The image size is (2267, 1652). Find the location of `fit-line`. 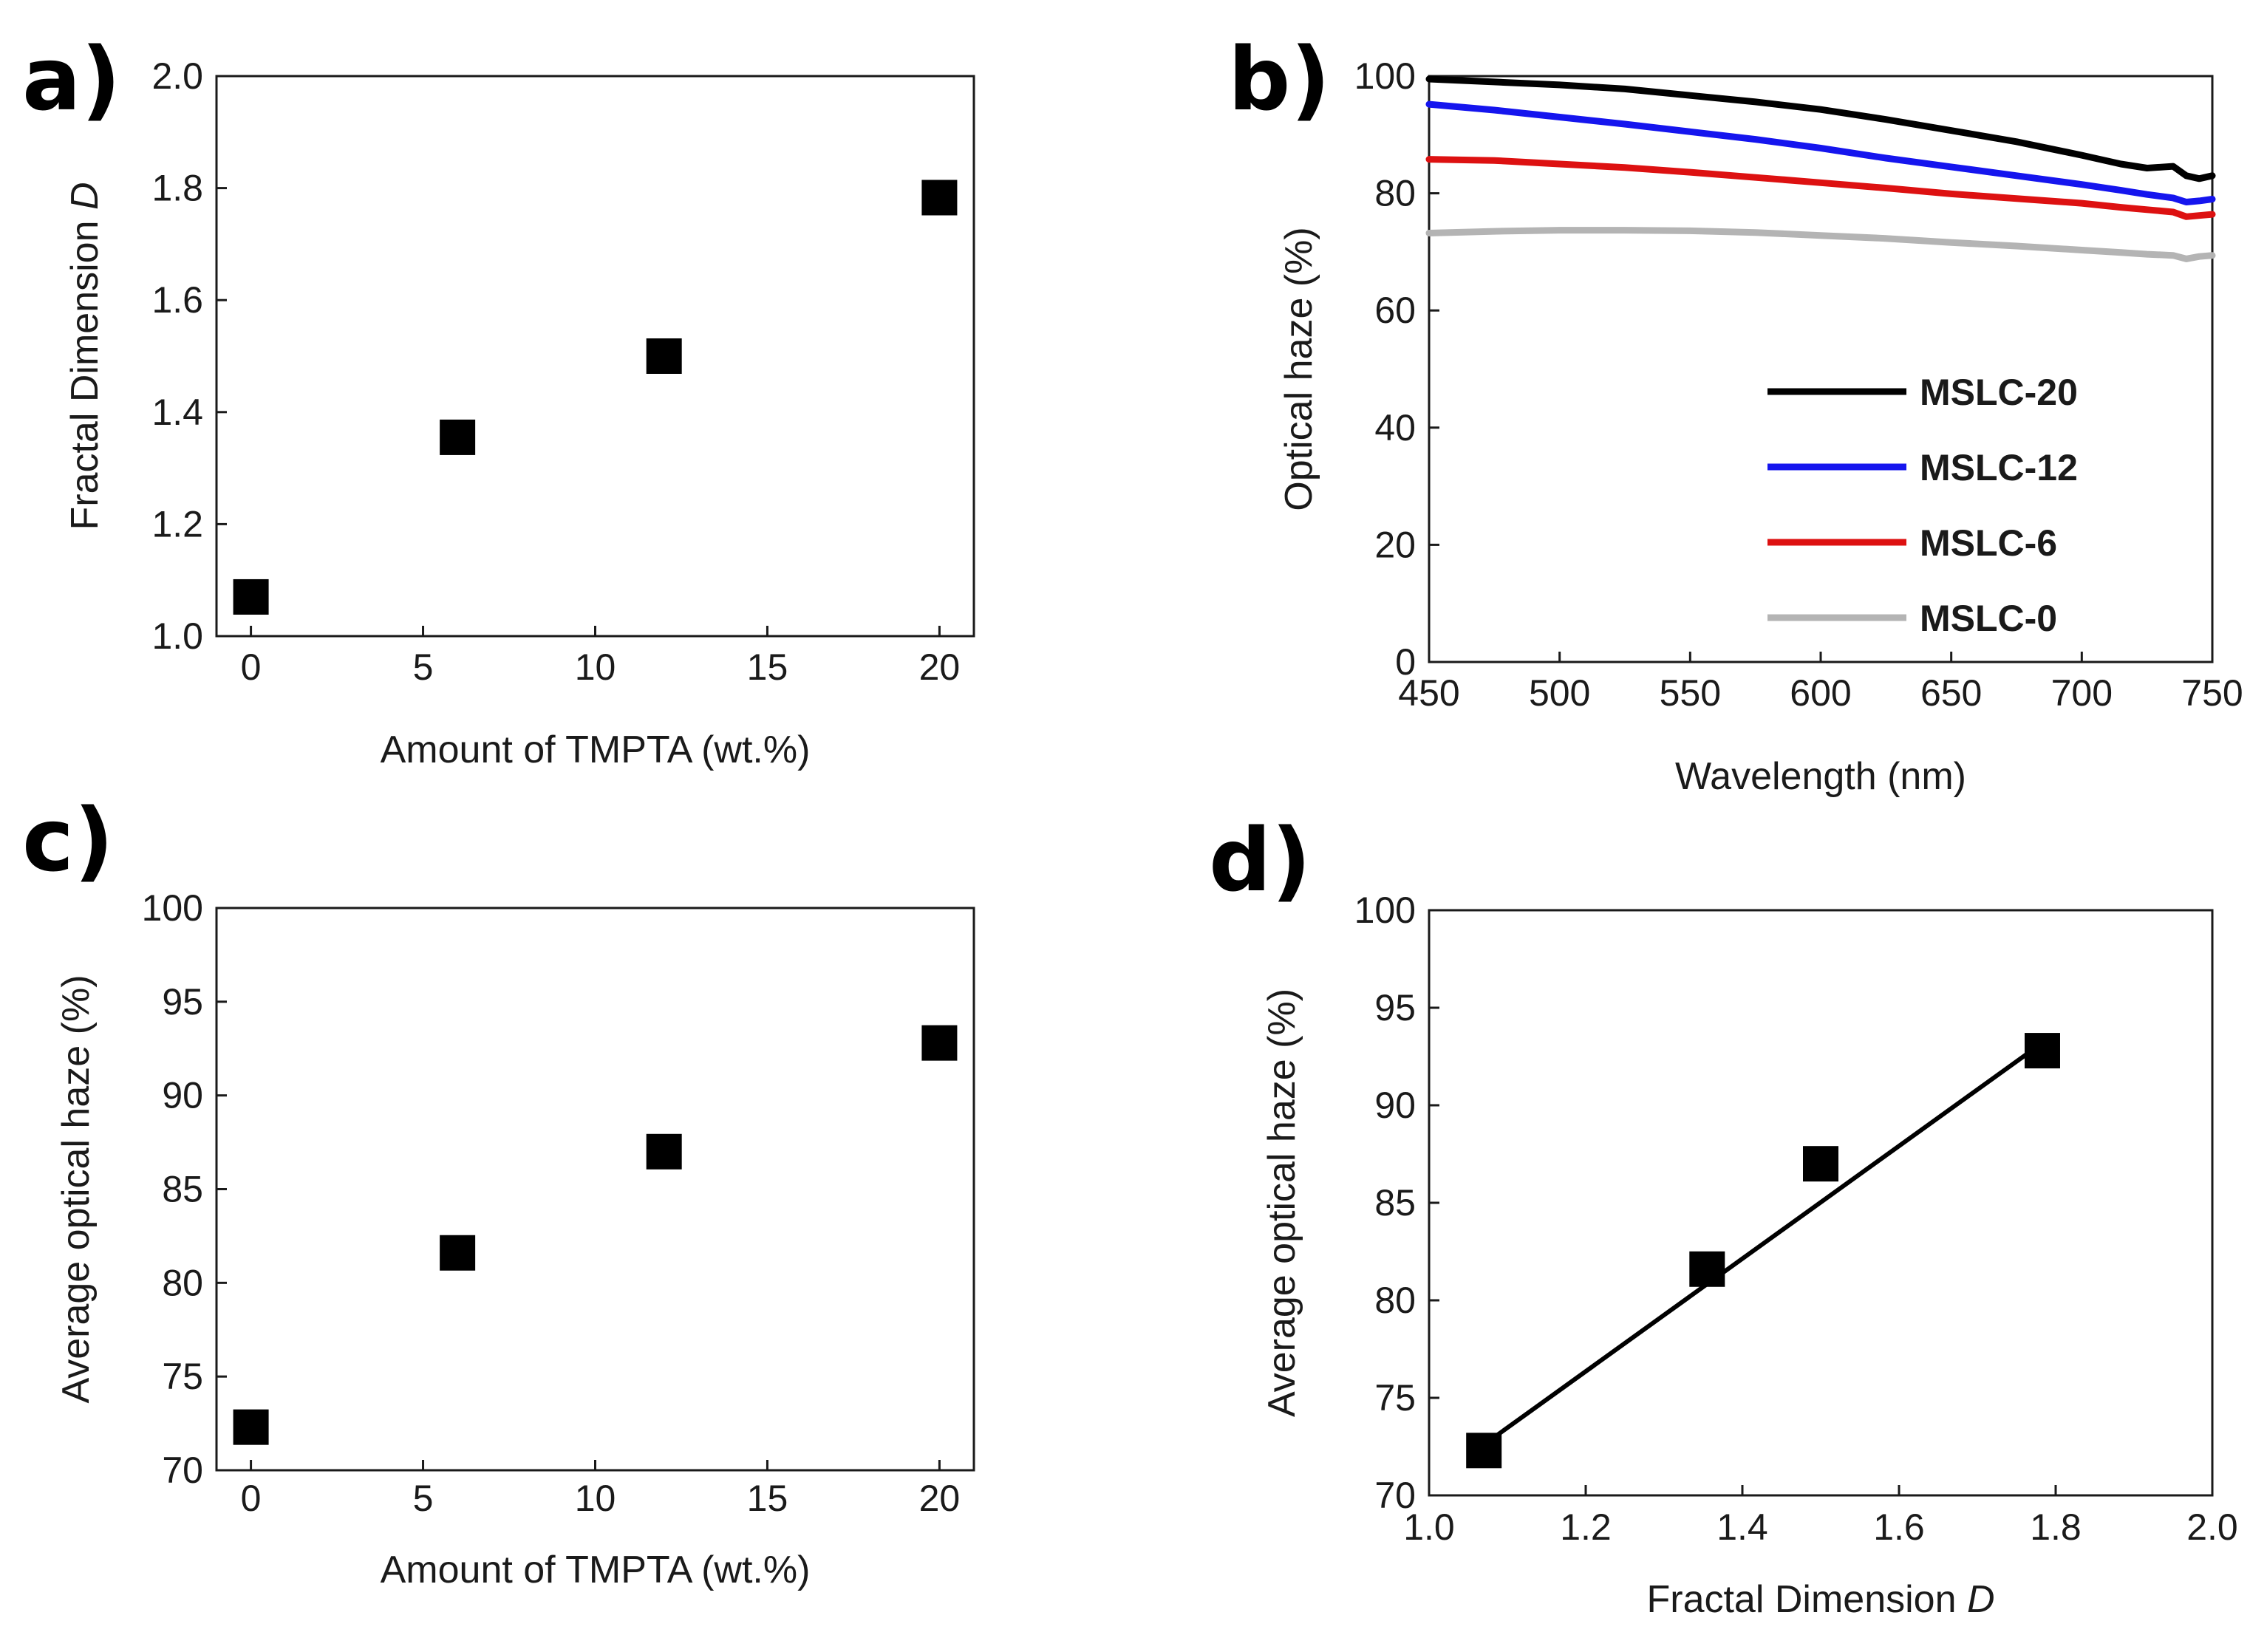

fit-line is located at coordinates (1763, 1244).